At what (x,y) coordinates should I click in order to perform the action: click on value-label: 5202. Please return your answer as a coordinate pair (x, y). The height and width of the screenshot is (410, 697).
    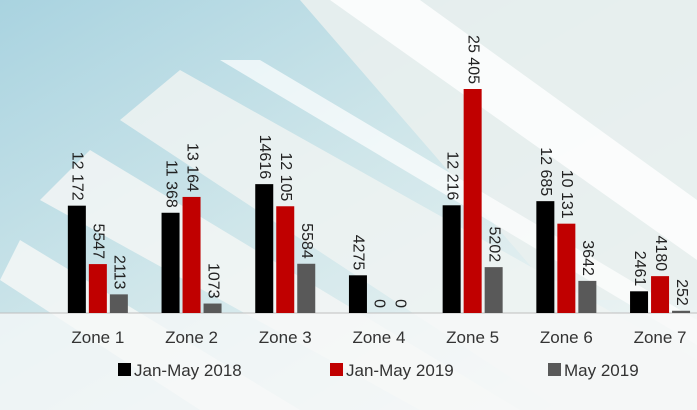
    Looking at the image, I should click on (493, 245).